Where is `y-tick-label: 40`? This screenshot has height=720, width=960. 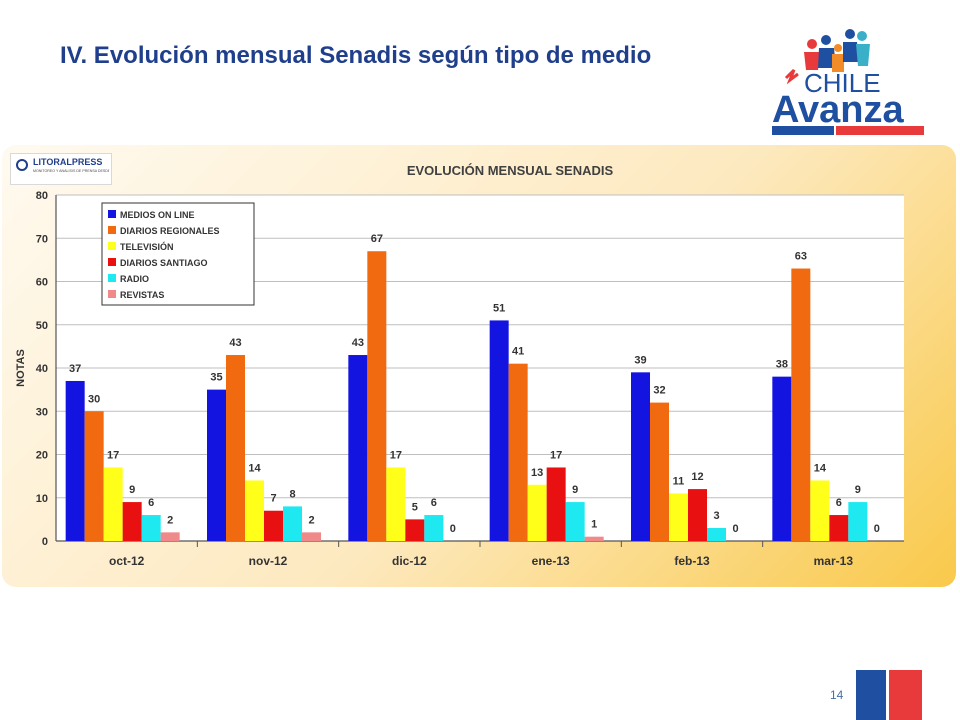 y-tick-label: 40 is located at coordinates (42, 369).